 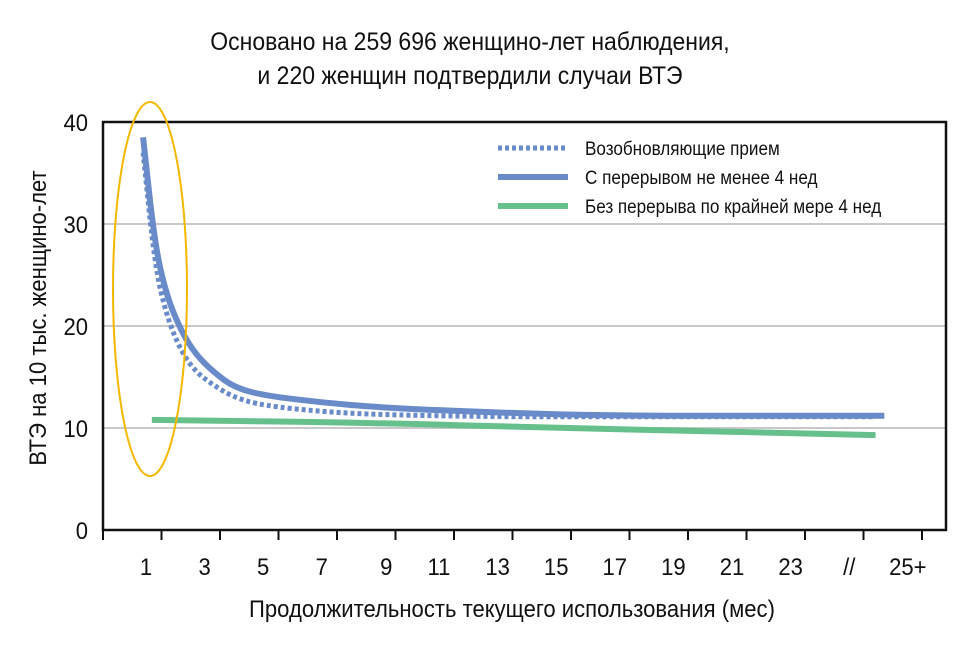 What do you see at coordinates (150, 289) in the screenshot?
I see `highlight-ellipse` at bounding box center [150, 289].